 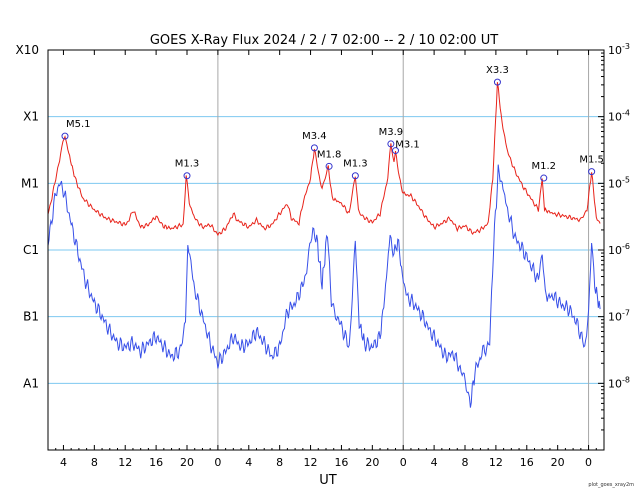 I want to click on flare-class-label: C1, so click(x=31, y=250).